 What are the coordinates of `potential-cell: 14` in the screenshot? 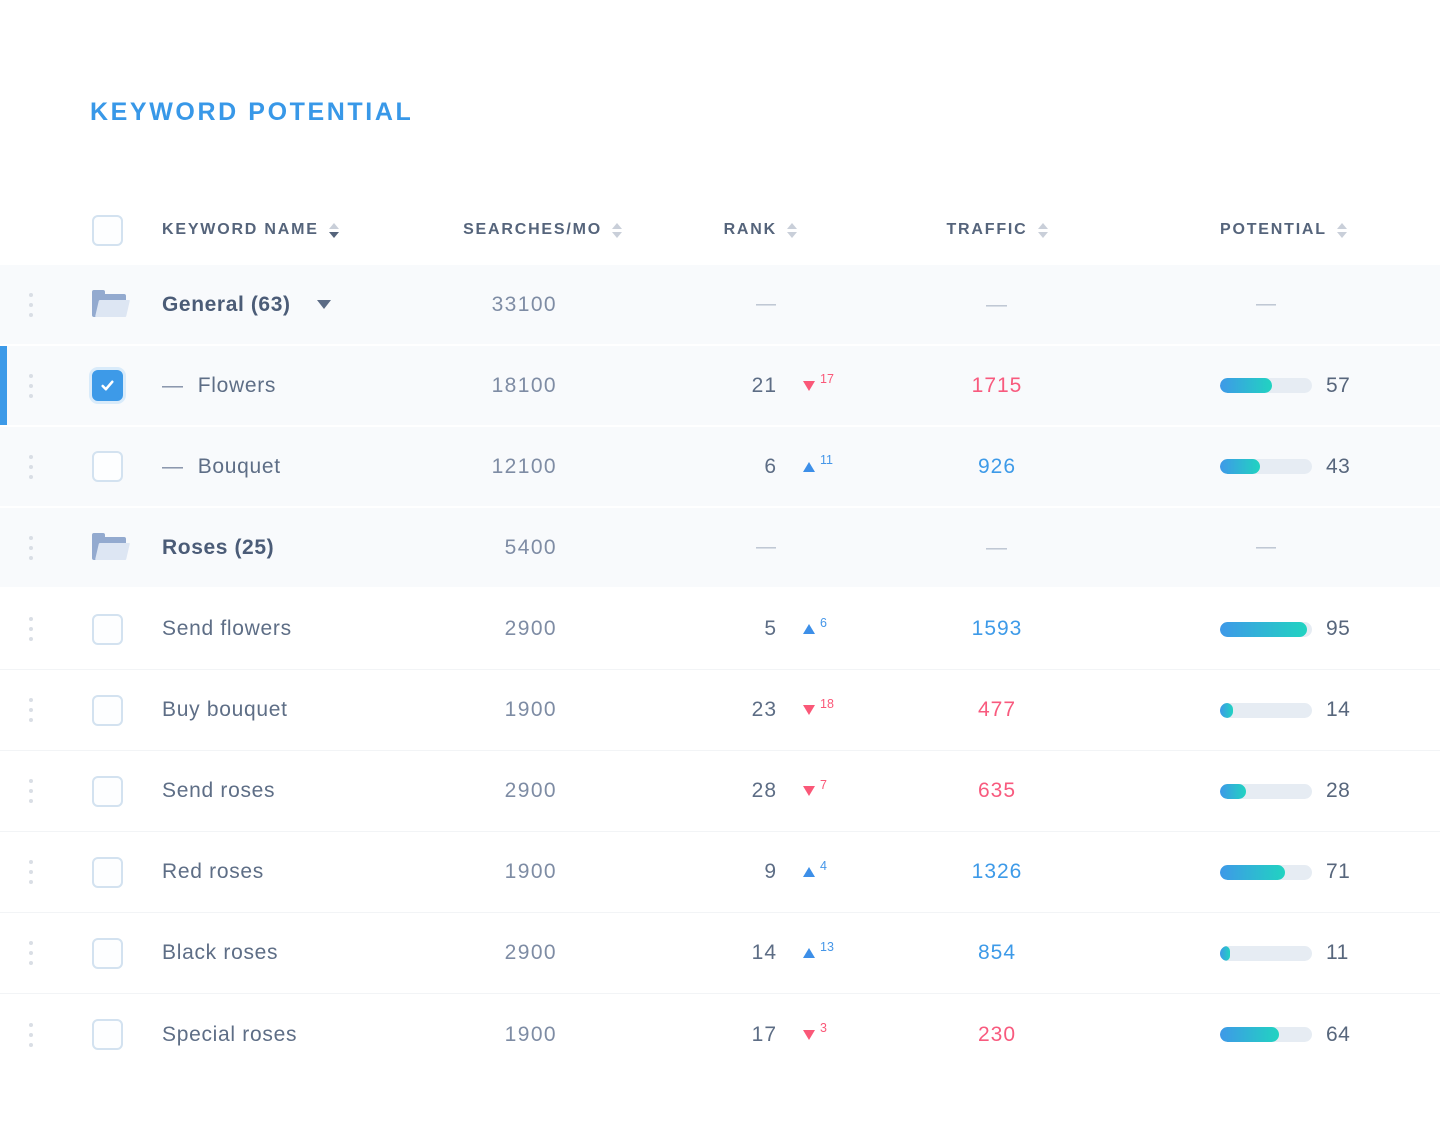 It's located at (1296, 710).